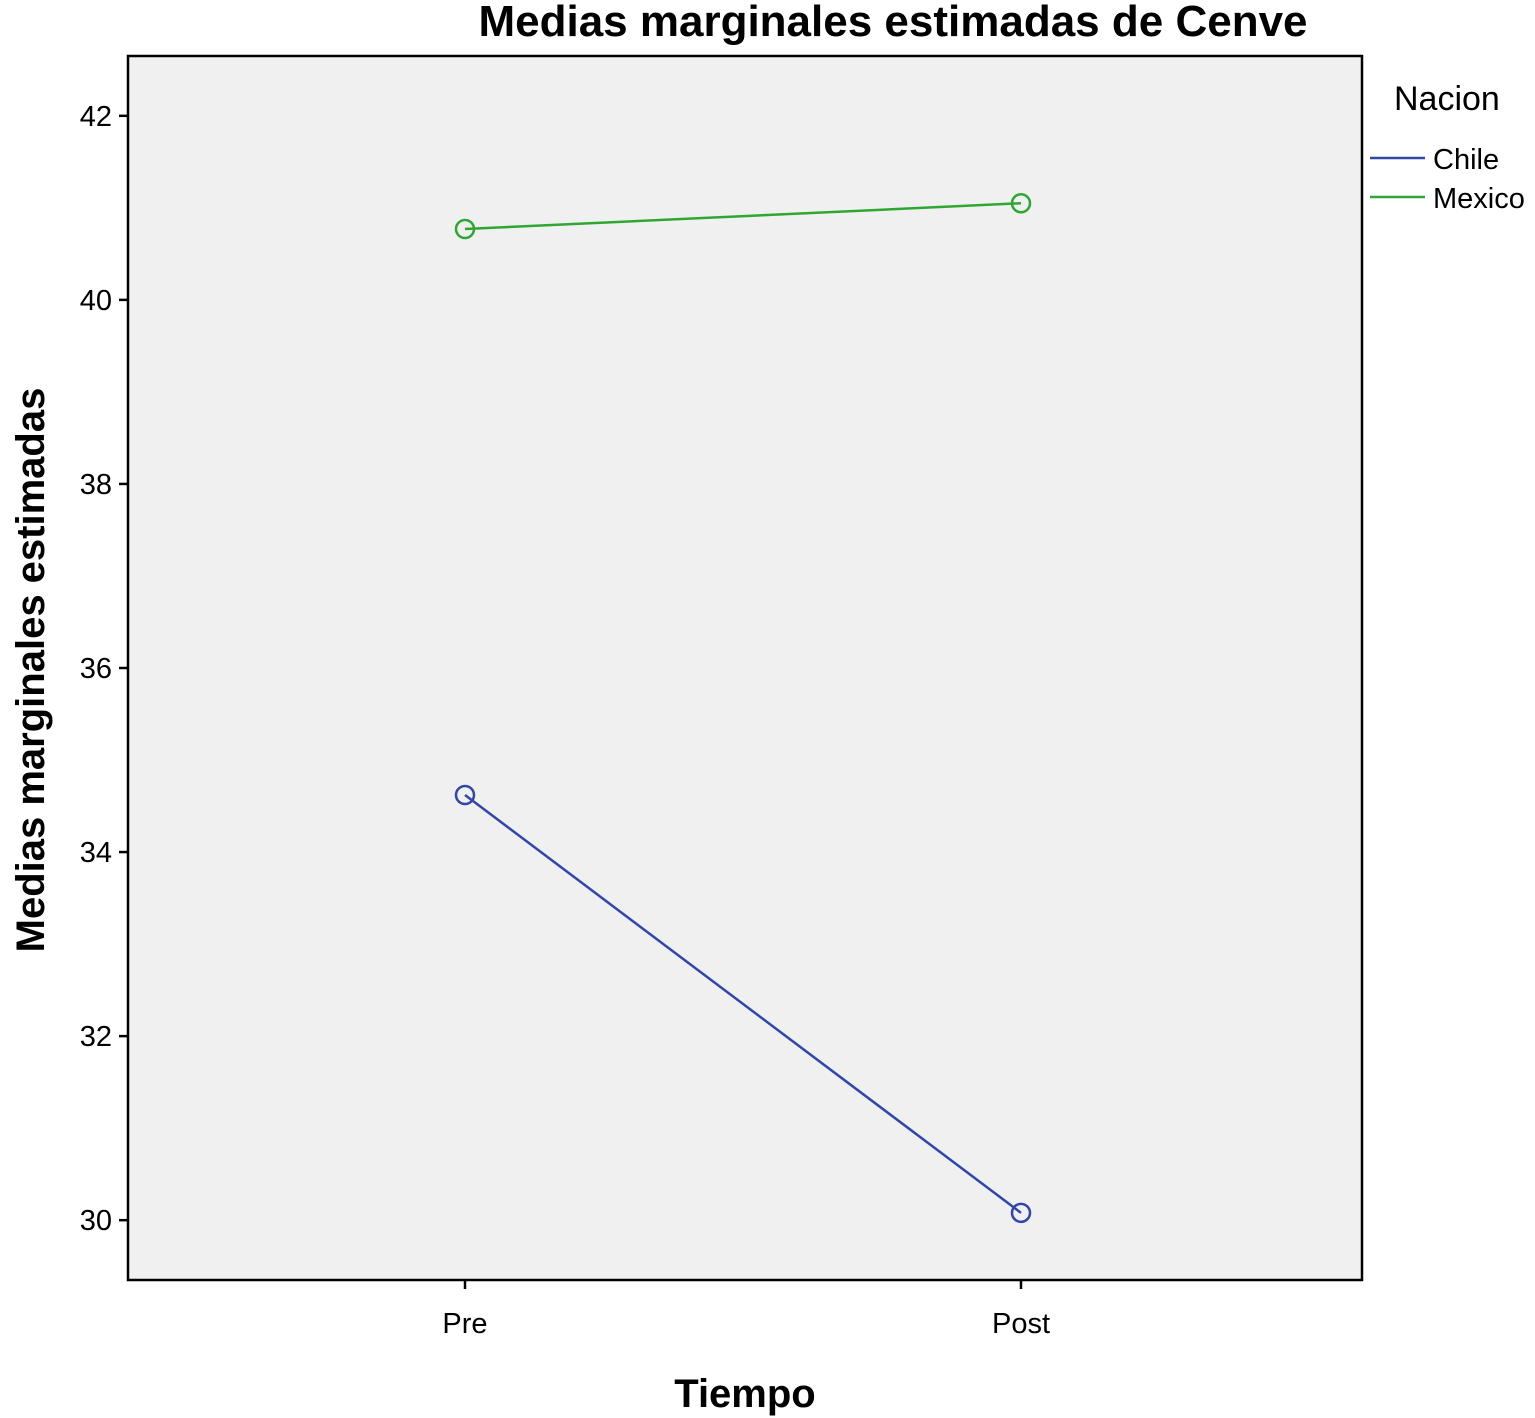 Image resolution: width=1535 pixels, height=1418 pixels. Describe the element at coordinates (96, 301) in the screenshot. I see `y-tick-label: 40` at that location.